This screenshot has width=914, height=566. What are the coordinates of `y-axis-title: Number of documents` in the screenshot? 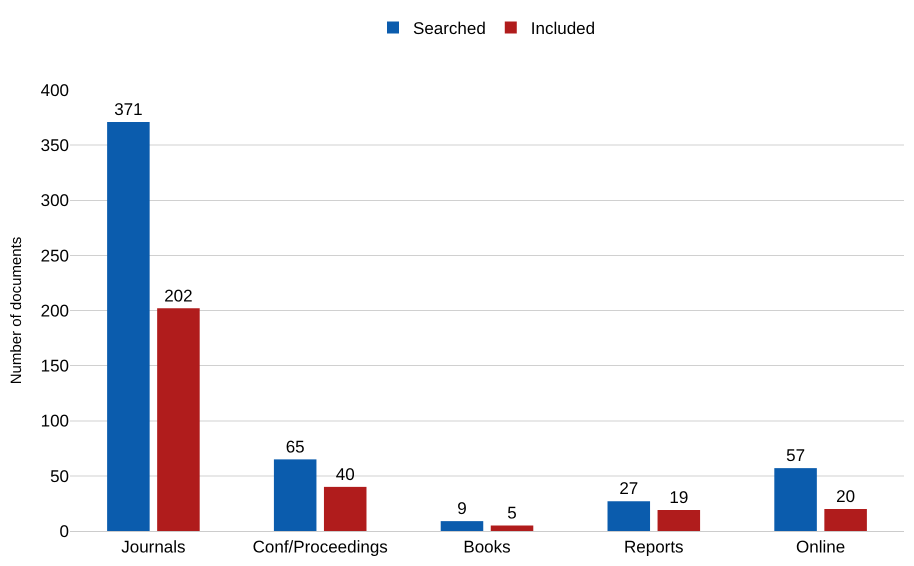 It's located at (16, 310).